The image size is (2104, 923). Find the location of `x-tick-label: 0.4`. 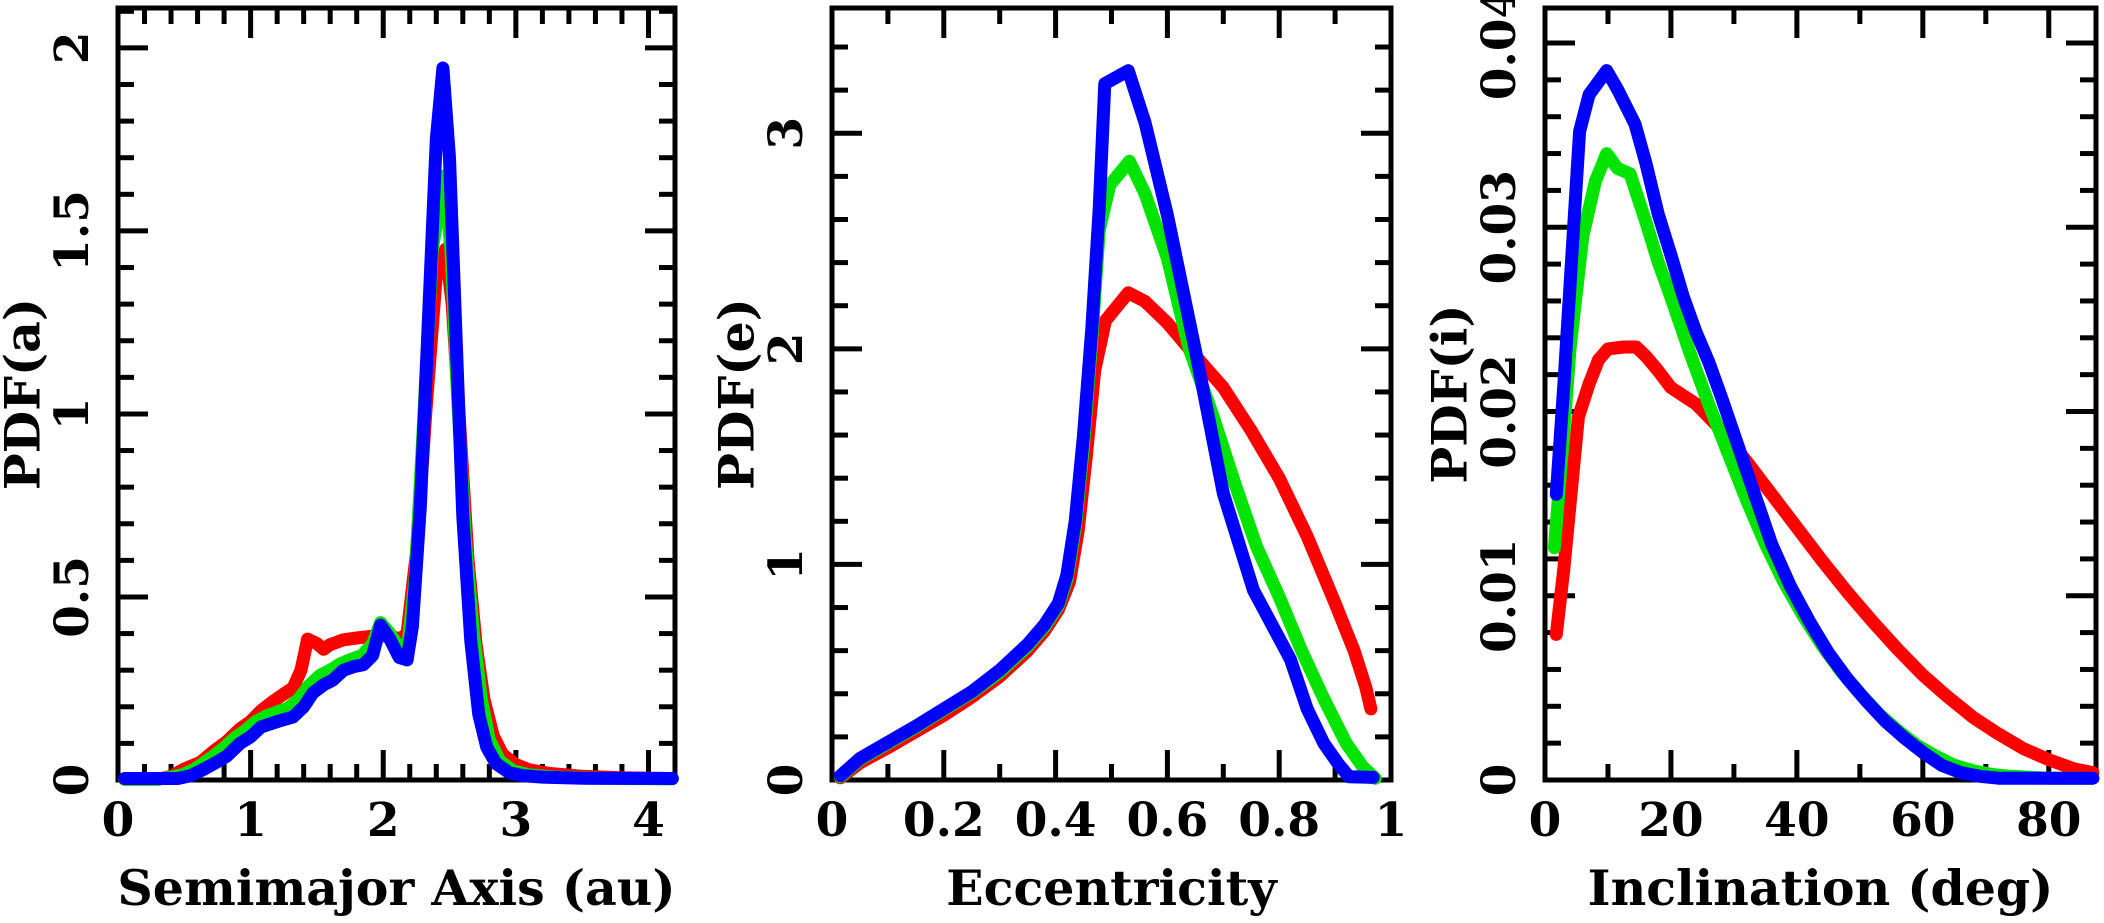

x-tick-label: 0.4 is located at coordinates (1056, 820).